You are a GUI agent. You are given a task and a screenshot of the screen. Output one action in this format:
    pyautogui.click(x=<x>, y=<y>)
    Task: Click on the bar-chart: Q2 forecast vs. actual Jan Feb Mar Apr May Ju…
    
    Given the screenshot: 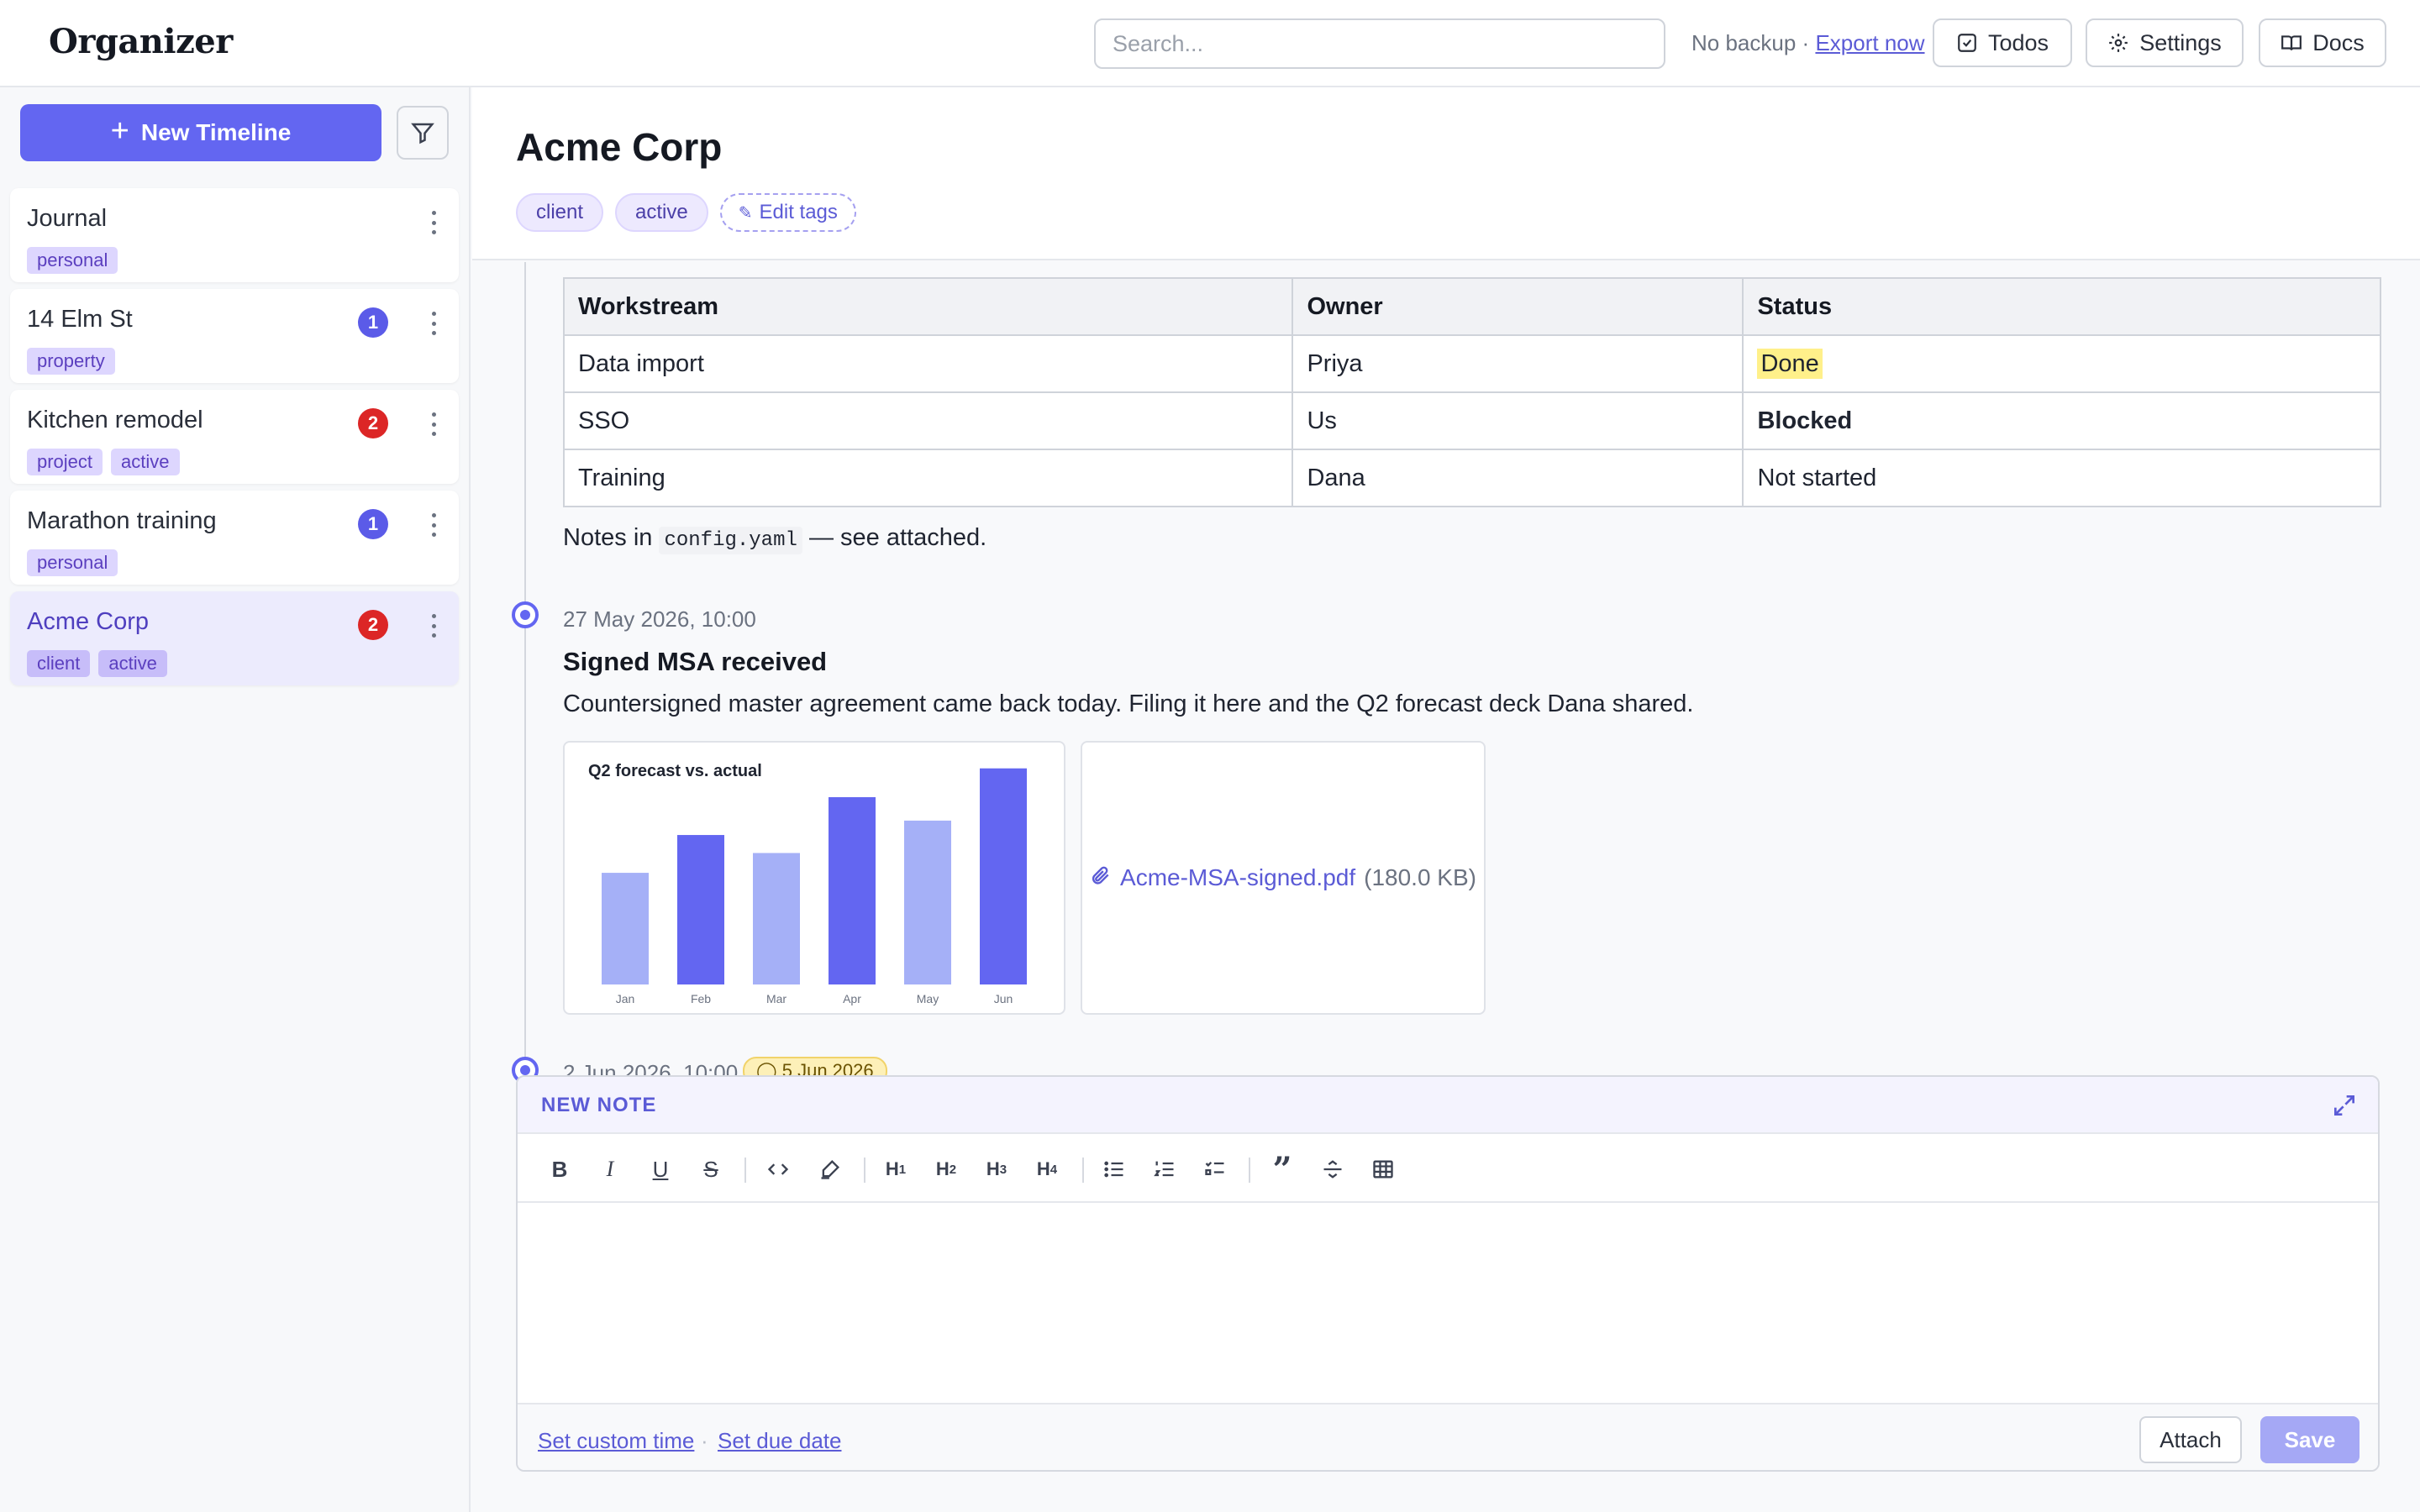 What is the action you would take?
    pyautogui.click(x=808, y=883)
    